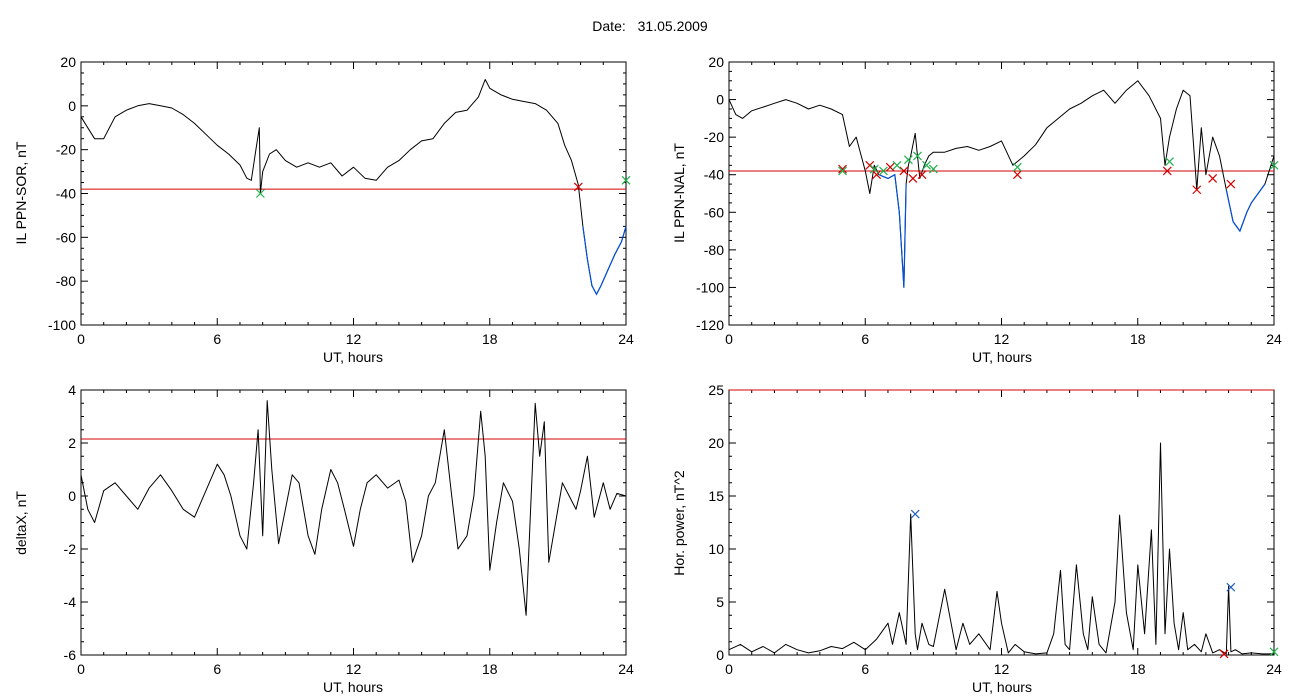  I want to click on y-tick-label: 10, so click(716, 549).